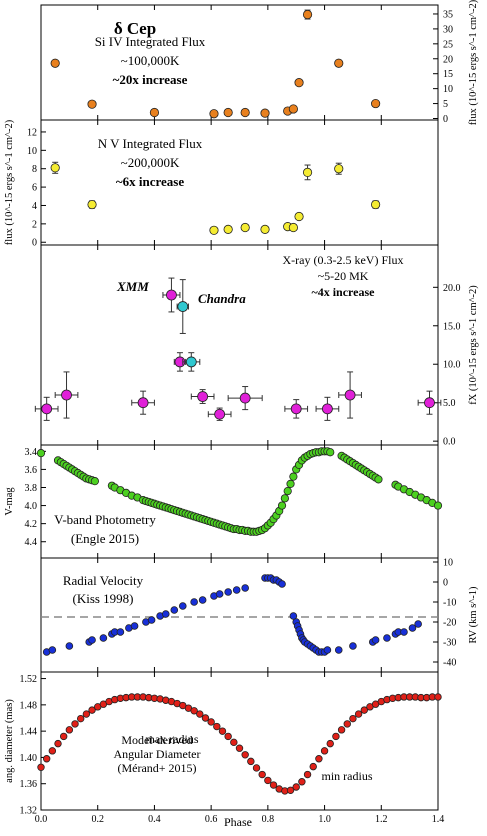 The width and height of the screenshot is (487, 836). Describe the element at coordinates (438, 819) in the screenshot. I see `x-tick-label: 1.4` at that location.